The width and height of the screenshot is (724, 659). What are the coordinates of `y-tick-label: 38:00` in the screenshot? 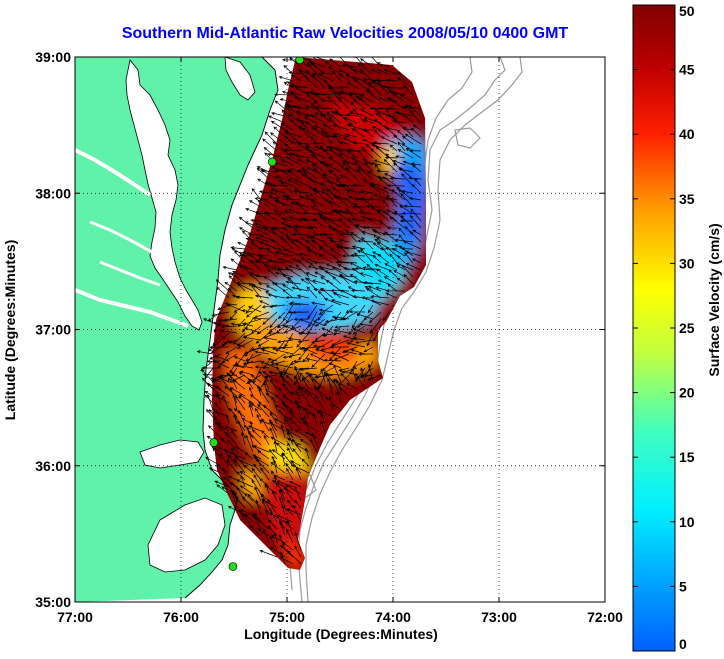 It's located at (53, 193).